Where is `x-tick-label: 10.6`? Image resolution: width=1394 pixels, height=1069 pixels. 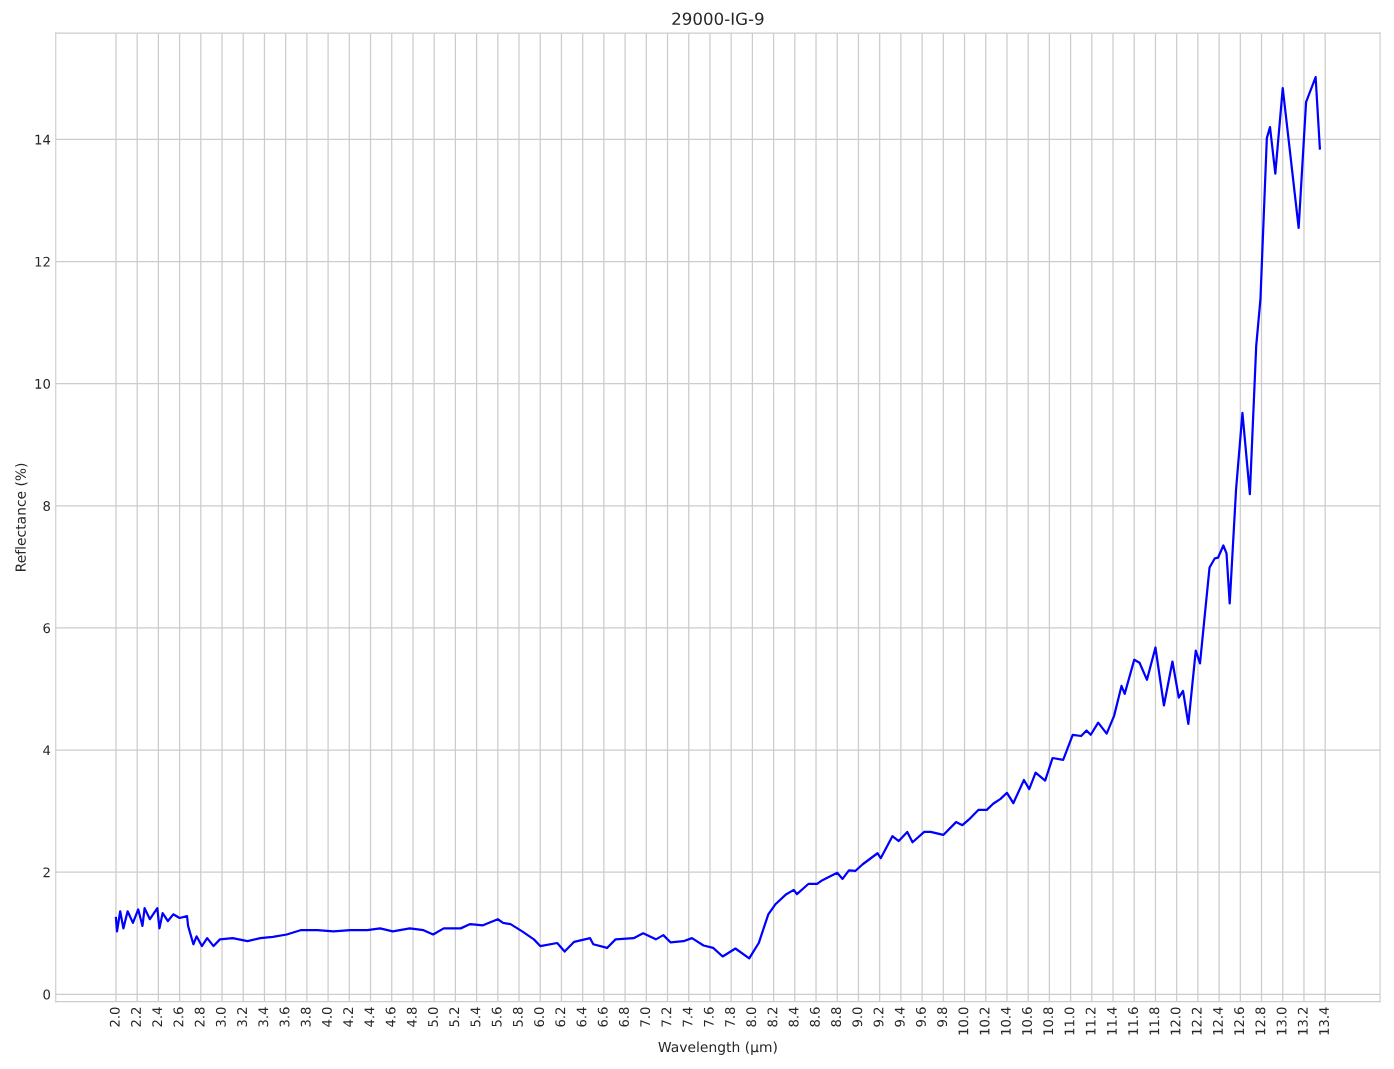
x-tick-label: 10.6 is located at coordinates (1027, 1021).